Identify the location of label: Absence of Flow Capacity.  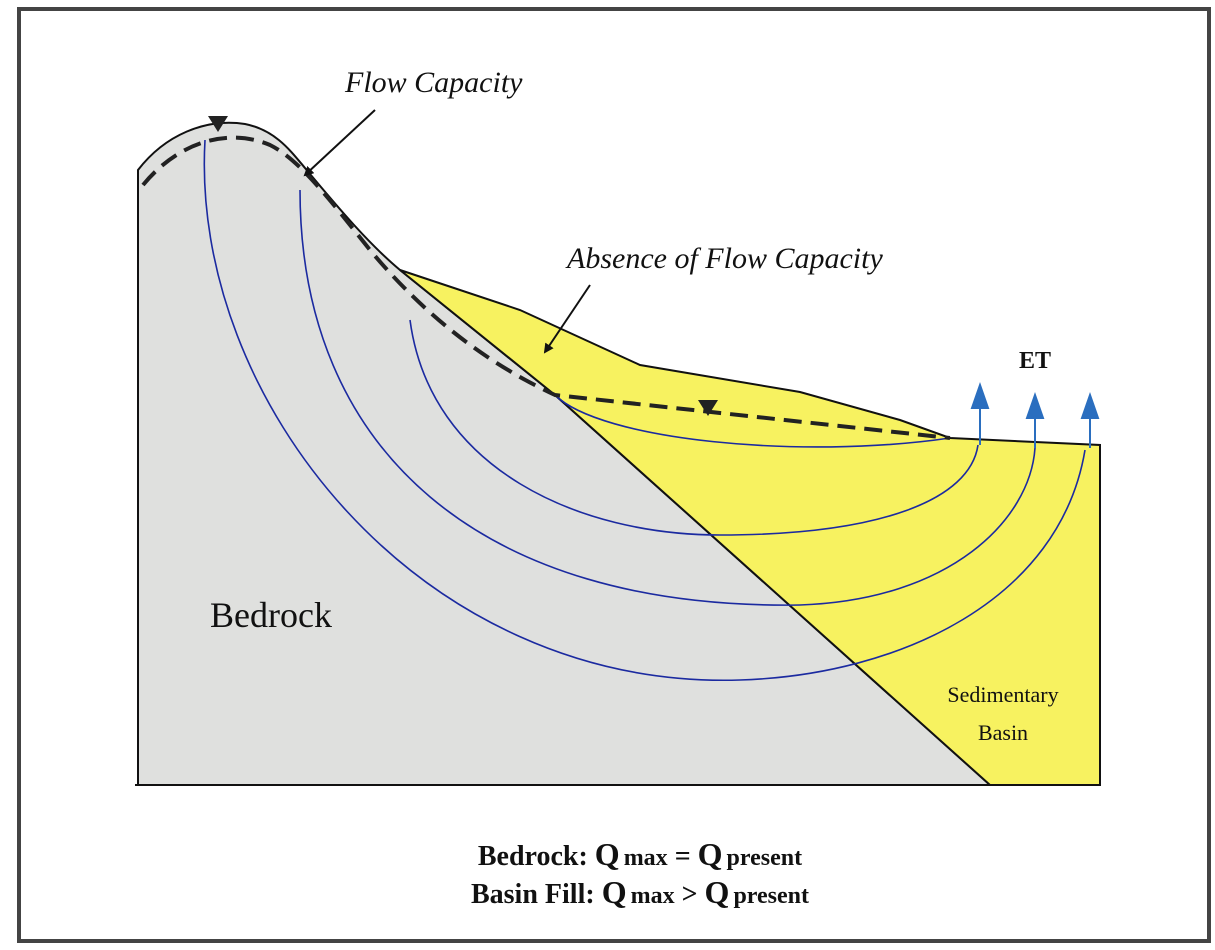
(724, 258).